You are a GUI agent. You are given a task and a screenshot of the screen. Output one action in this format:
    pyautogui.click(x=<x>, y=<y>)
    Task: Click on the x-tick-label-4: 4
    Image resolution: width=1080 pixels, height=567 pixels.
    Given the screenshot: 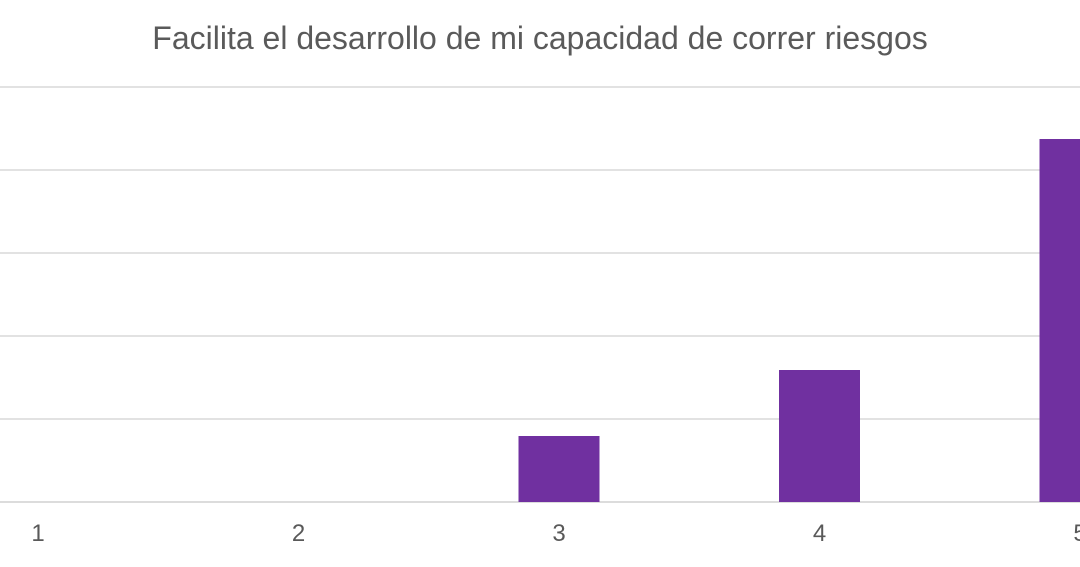 What is the action you would take?
    pyautogui.click(x=819, y=533)
    